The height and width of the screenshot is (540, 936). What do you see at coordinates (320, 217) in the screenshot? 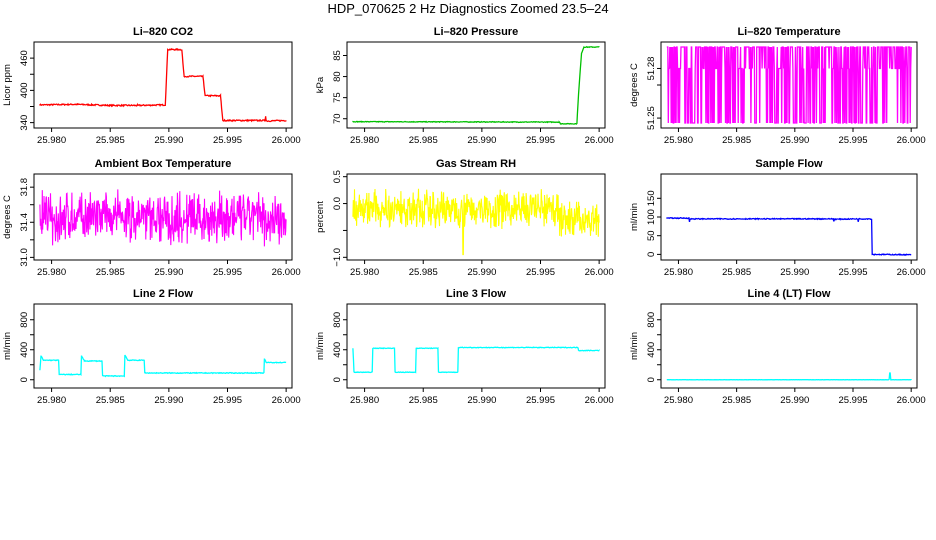
I see `y-axis-label: percent` at bounding box center [320, 217].